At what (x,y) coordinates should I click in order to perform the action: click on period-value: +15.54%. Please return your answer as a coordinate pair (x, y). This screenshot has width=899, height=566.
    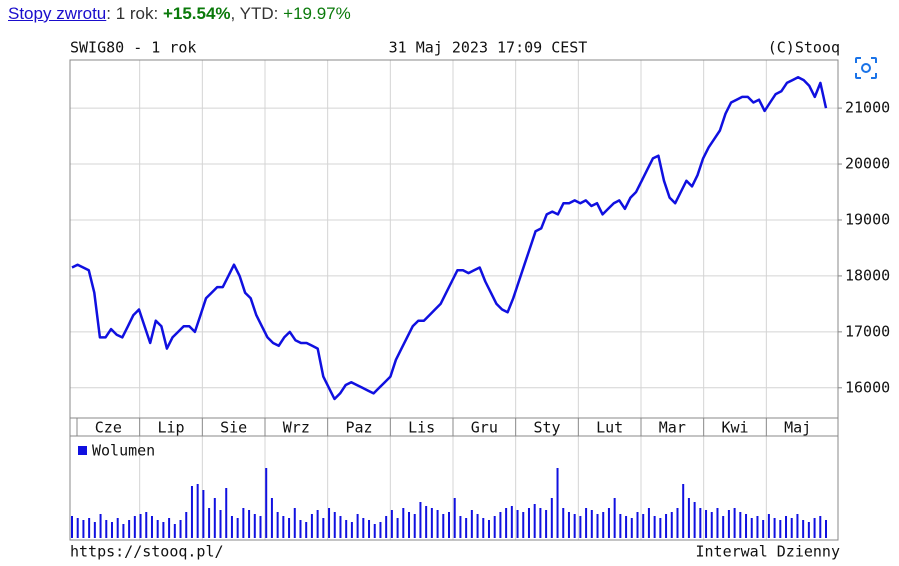
    Looking at the image, I should click on (196, 13).